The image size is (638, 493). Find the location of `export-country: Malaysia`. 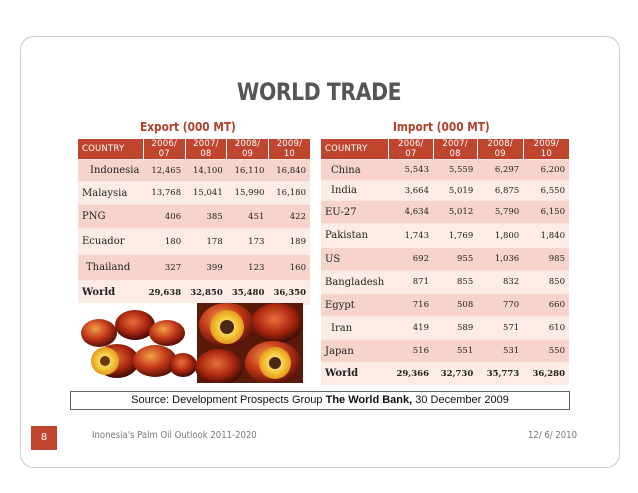

export-country: Malaysia is located at coordinates (111, 193).